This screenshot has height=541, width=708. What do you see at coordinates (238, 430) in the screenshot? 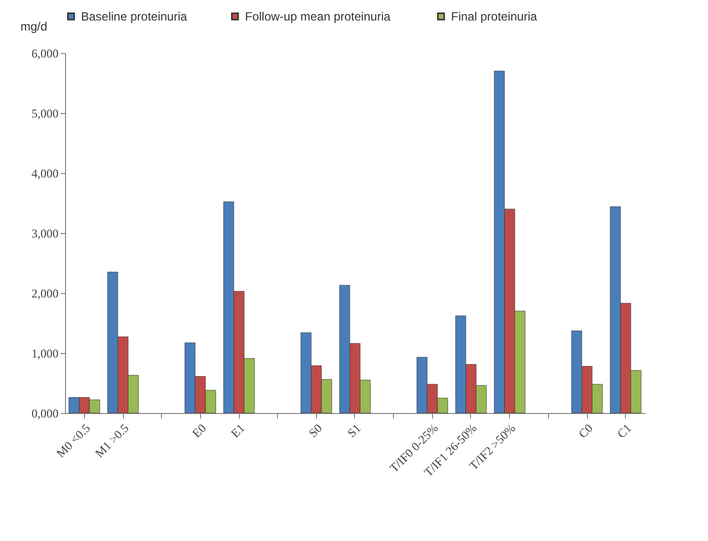
I see `x-tick-label: E1` at bounding box center [238, 430].